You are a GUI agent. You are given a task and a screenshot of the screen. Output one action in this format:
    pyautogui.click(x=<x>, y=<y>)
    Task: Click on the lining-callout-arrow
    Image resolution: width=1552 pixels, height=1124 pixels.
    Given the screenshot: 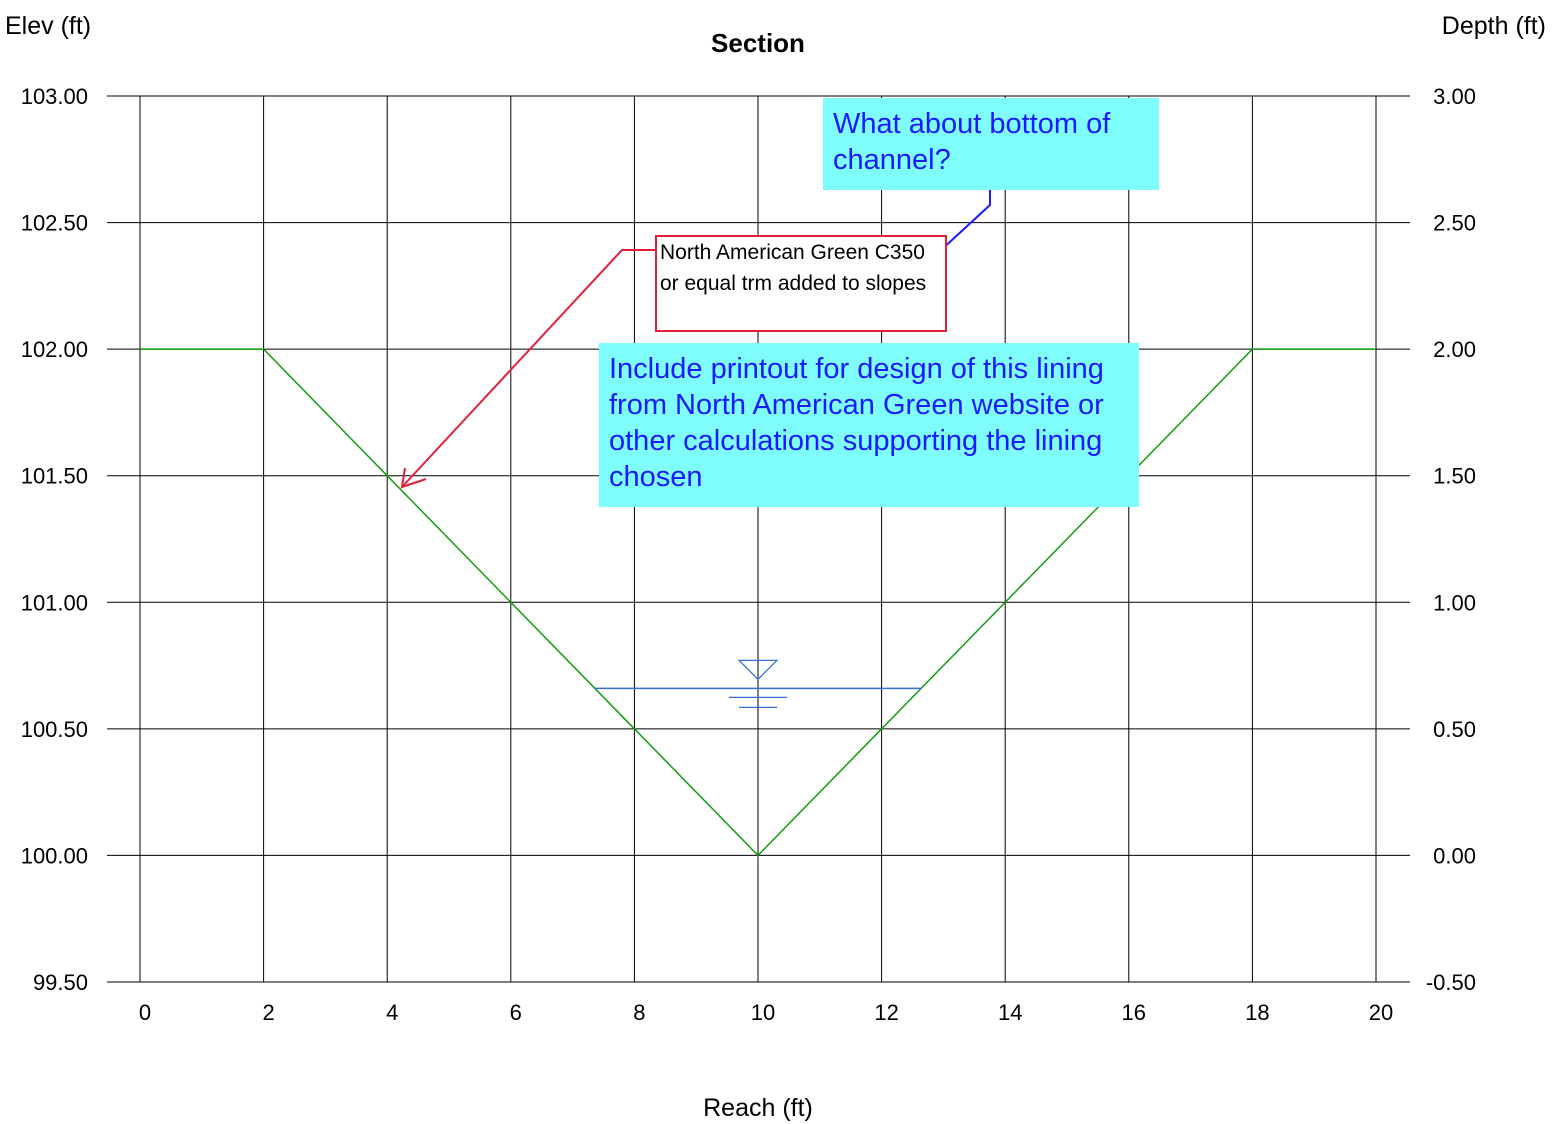 What is the action you would take?
    pyautogui.click(x=528, y=369)
    